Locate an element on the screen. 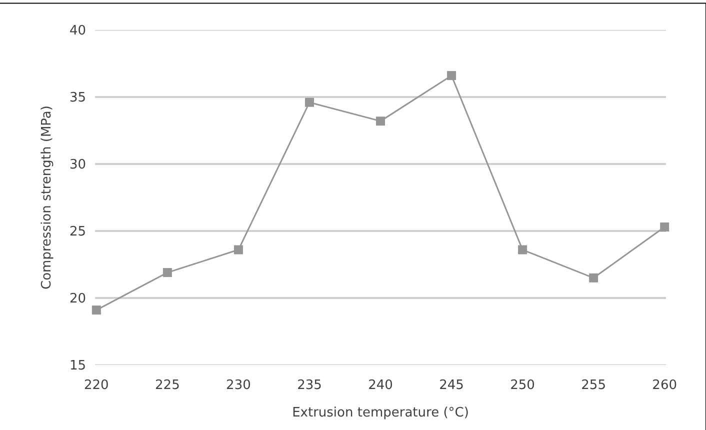  x-axis-title: Extrusion temperature (°C) is located at coordinates (380, 413).